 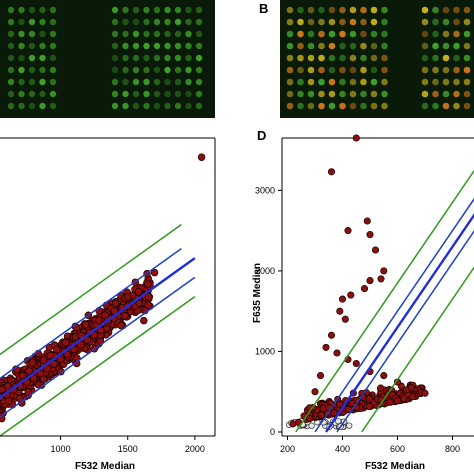 What do you see at coordinates (98, 367) in the screenshot?
I see `lower_band-line` at bounding box center [98, 367].